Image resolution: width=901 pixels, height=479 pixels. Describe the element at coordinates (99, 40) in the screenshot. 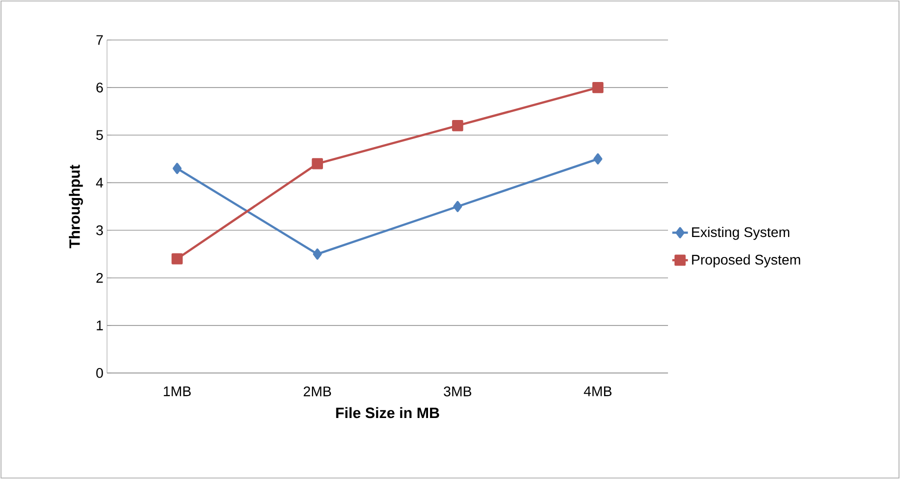

I see `y-tick-label: 7` at that location.